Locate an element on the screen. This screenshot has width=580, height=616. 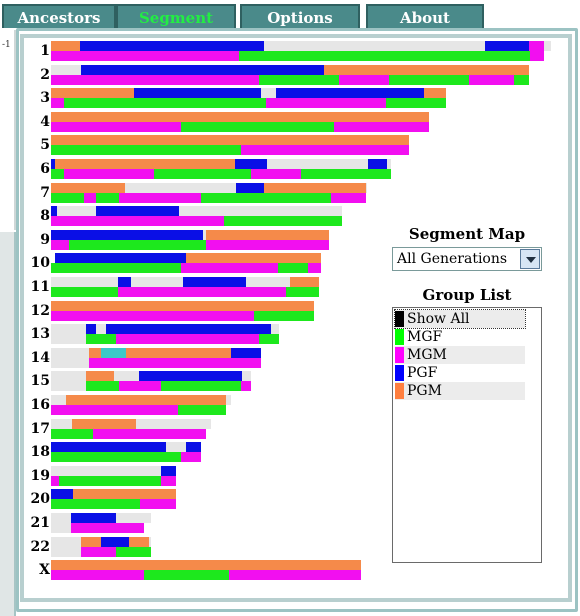
segment-bar-chr14-maternal is located at coordinates (174, 362).